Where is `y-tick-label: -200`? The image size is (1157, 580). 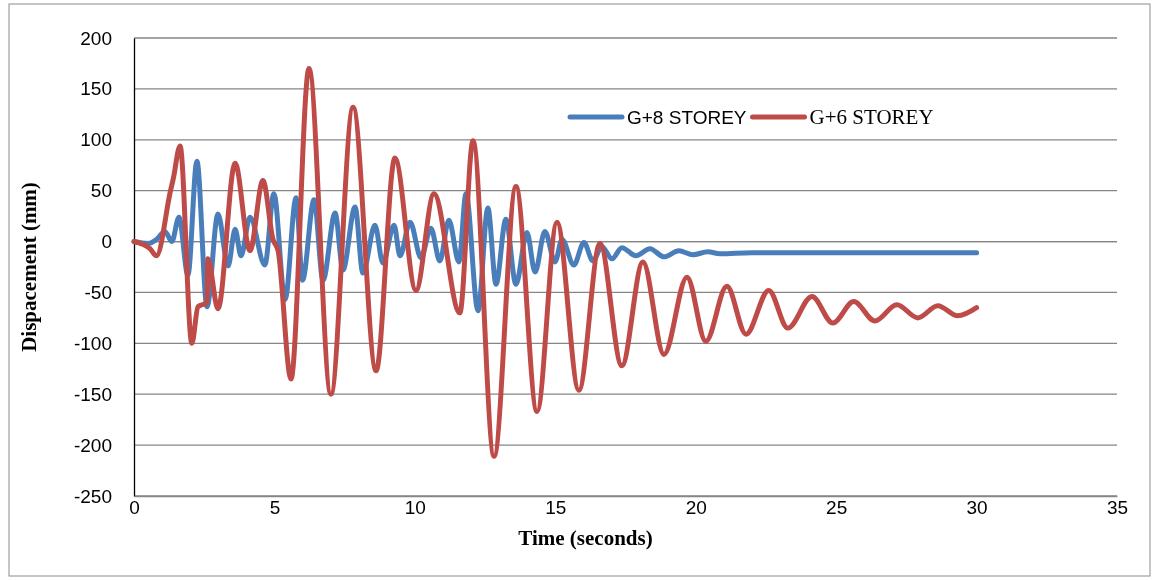
y-tick-label: -200 is located at coordinates (92, 445).